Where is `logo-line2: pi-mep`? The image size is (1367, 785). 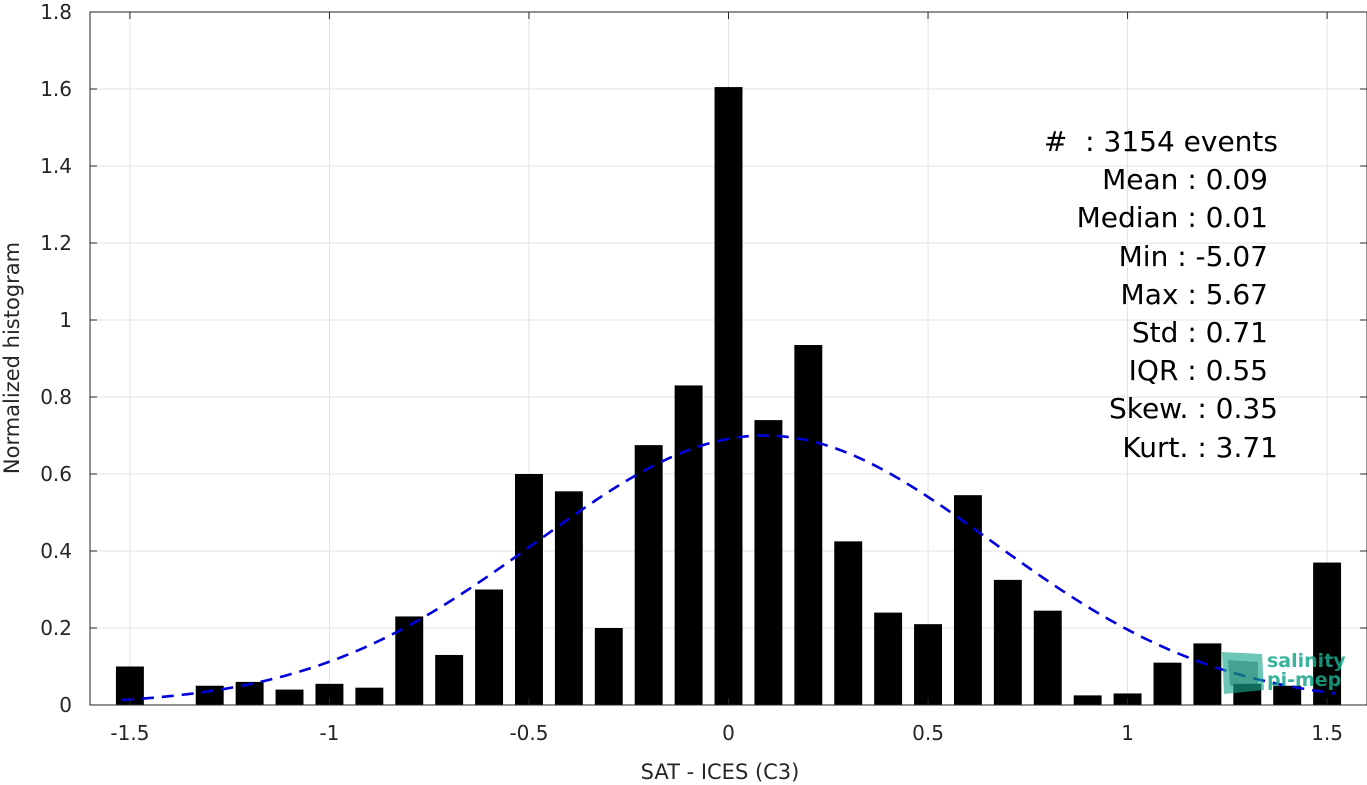 logo-line2: pi-mep is located at coordinates (1304, 680).